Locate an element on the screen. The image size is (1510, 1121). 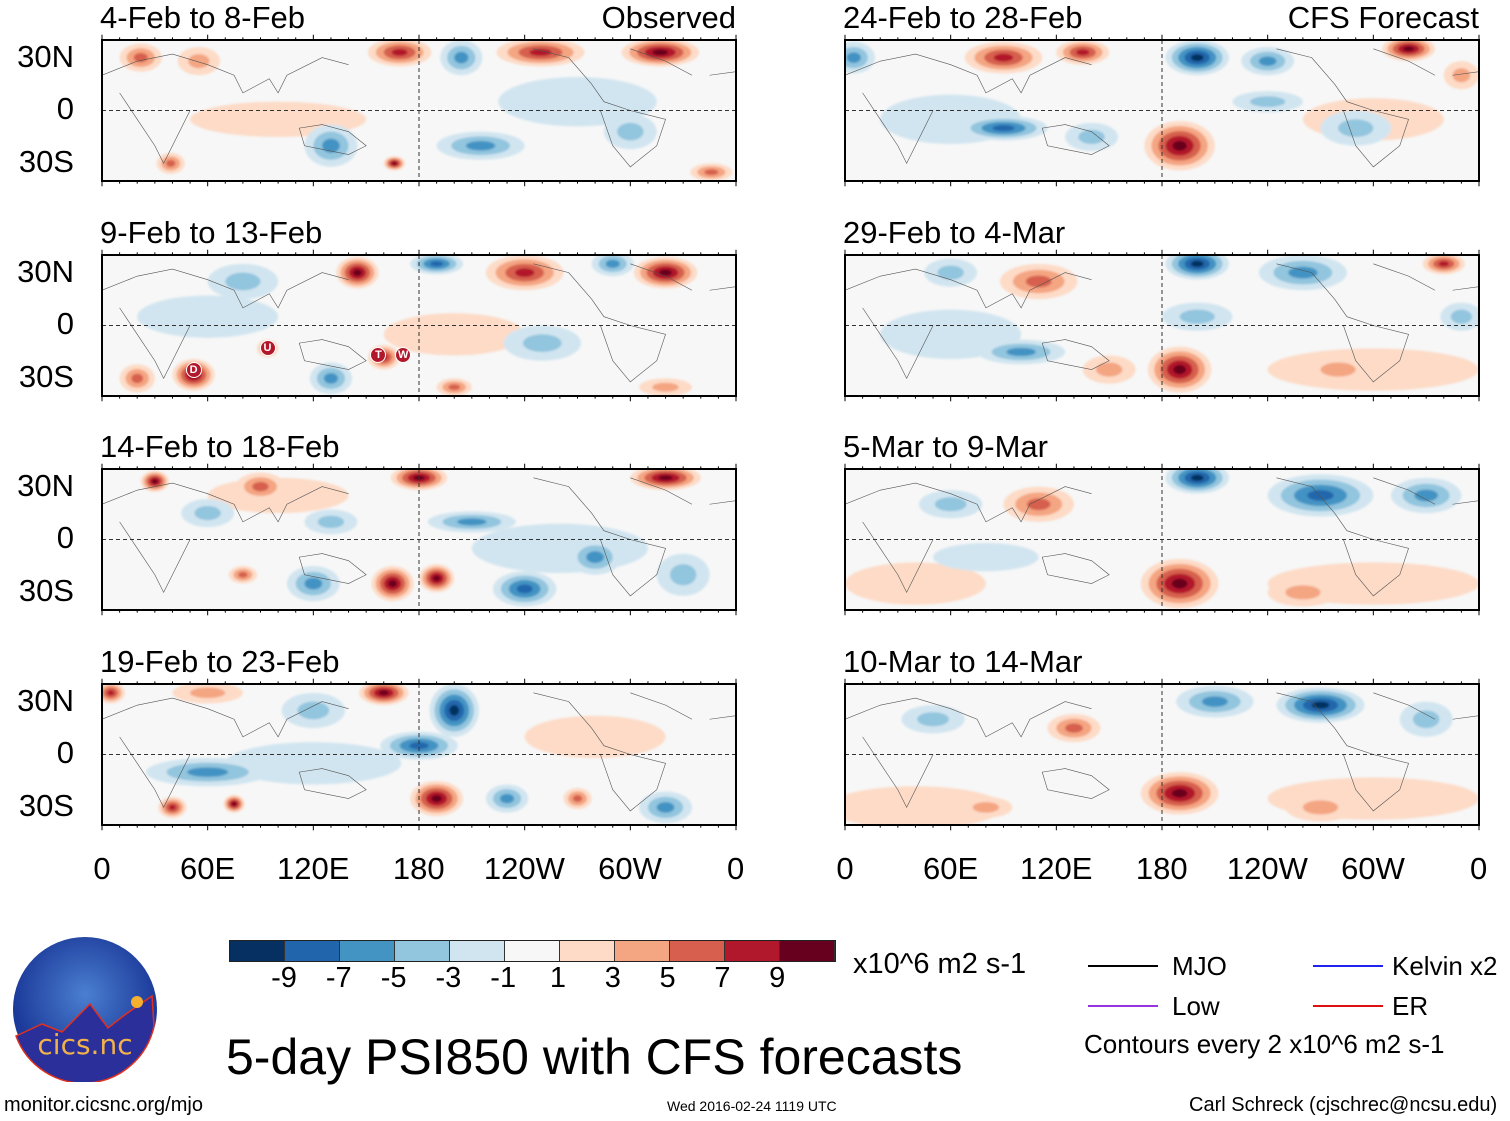
panel-title: 10-Mar to 14-Mar is located at coordinates (963, 661).